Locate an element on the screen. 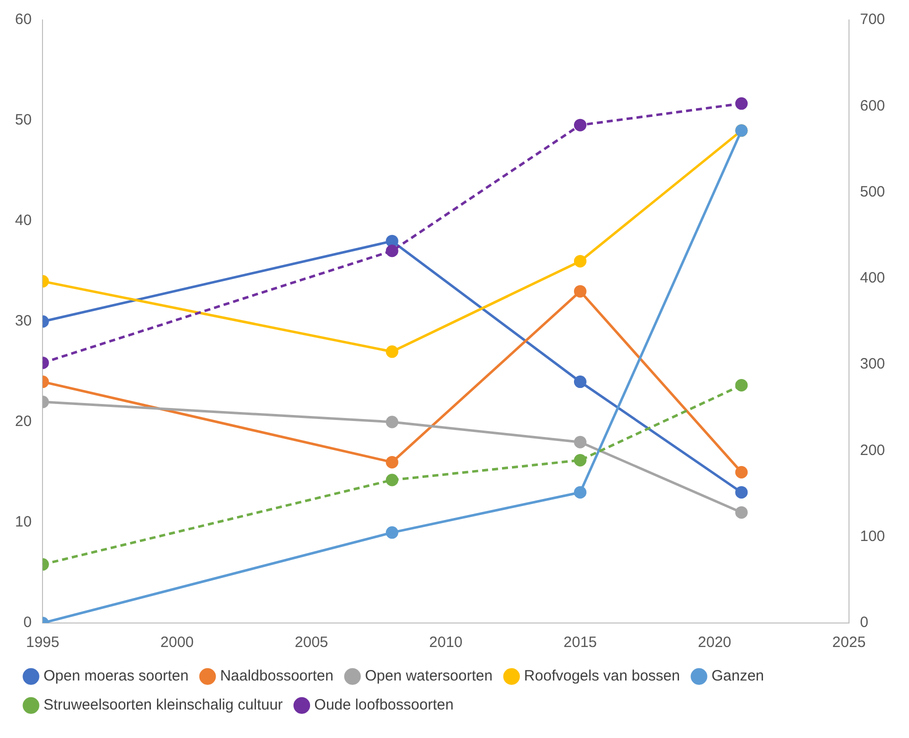 Image resolution: width=909 pixels, height=738 pixels. legend-label: Naaldbossoorten is located at coordinates (277, 676).